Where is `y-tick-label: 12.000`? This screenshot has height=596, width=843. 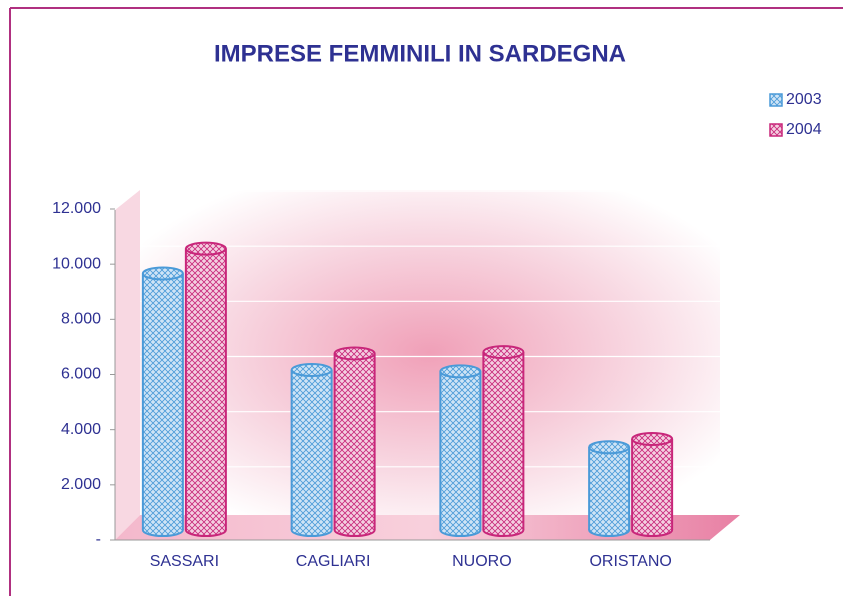 y-tick-label: 12.000 is located at coordinates (76, 208).